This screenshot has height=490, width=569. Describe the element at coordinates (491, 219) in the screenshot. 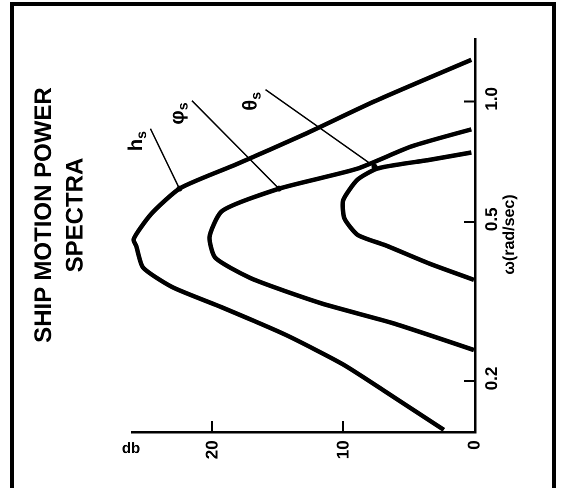

I see `y-tick-label: 0.5` at that location.